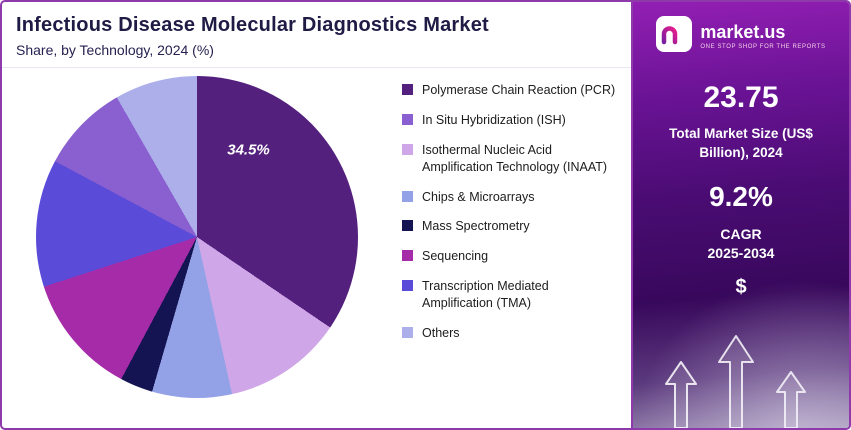 The height and width of the screenshot is (430, 851). I want to click on growth-arrows-icon, so click(735, 381).